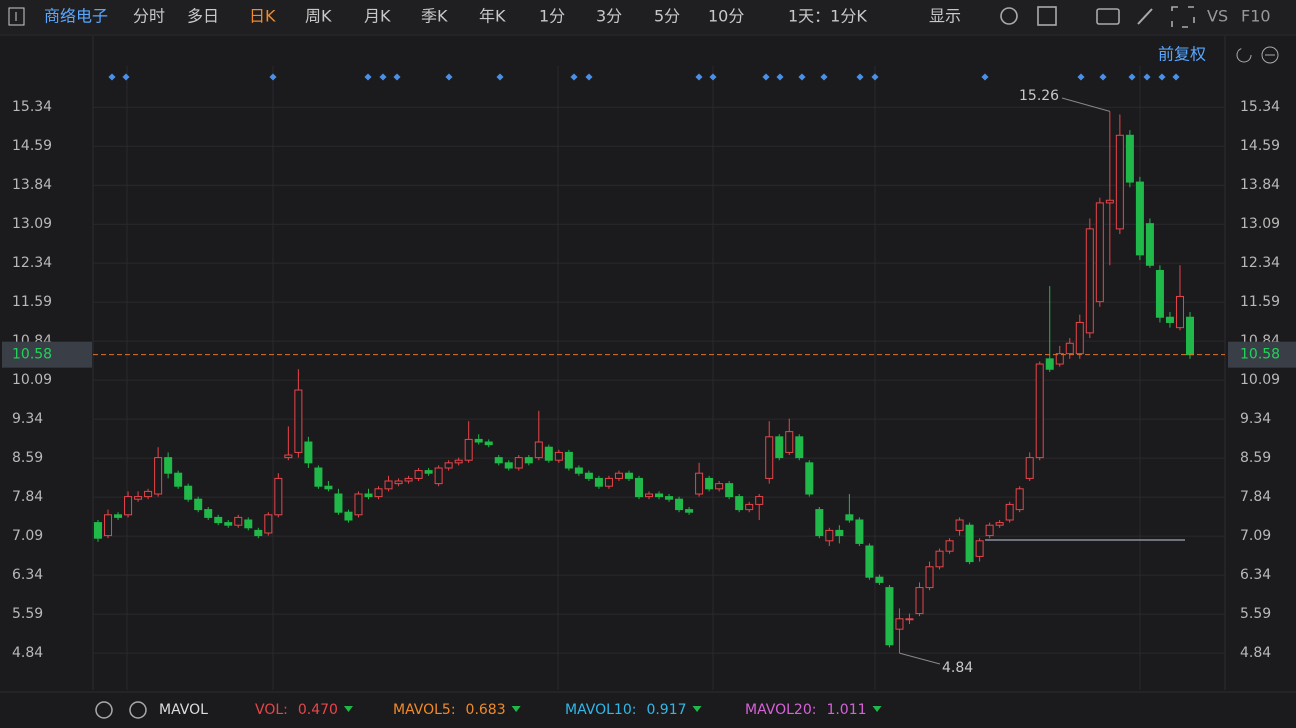 The image size is (1296, 728). Describe the element at coordinates (262, 16) in the screenshot. I see `tab: 日K` at that location.